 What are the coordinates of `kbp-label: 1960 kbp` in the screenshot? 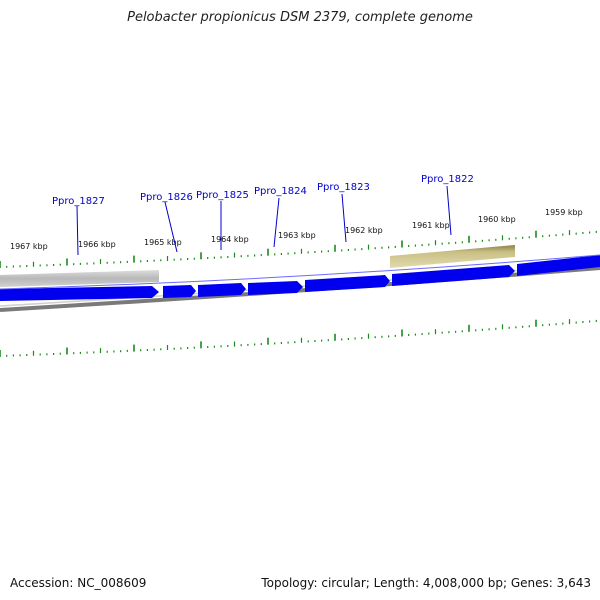 It's located at (497, 219).